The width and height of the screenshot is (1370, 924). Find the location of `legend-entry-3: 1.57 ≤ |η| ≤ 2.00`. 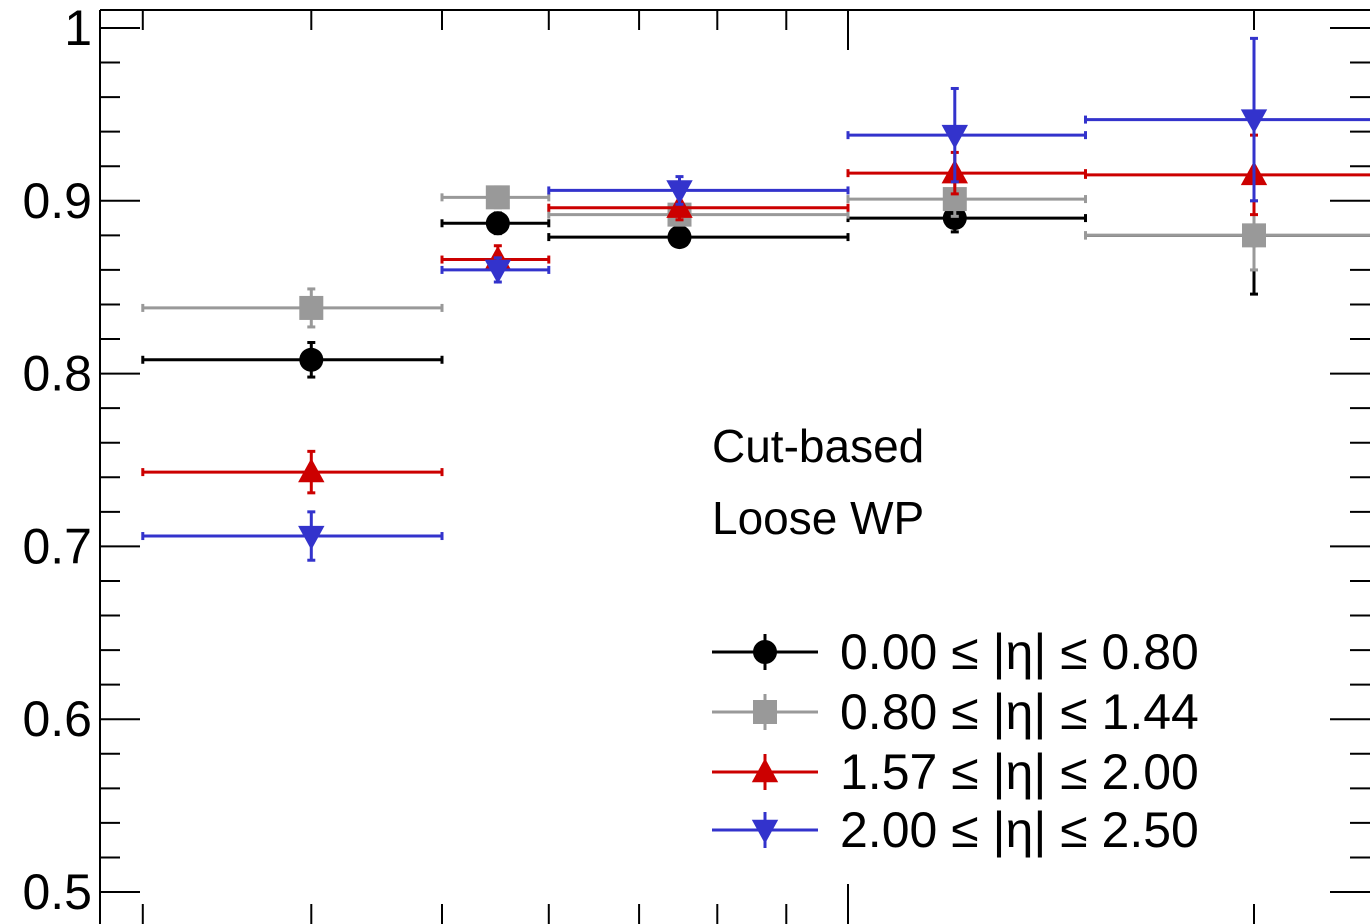

legend-entry-3: 1.57 ≤ |η| ≤ 2.00 is located at coordinates (955, 772).